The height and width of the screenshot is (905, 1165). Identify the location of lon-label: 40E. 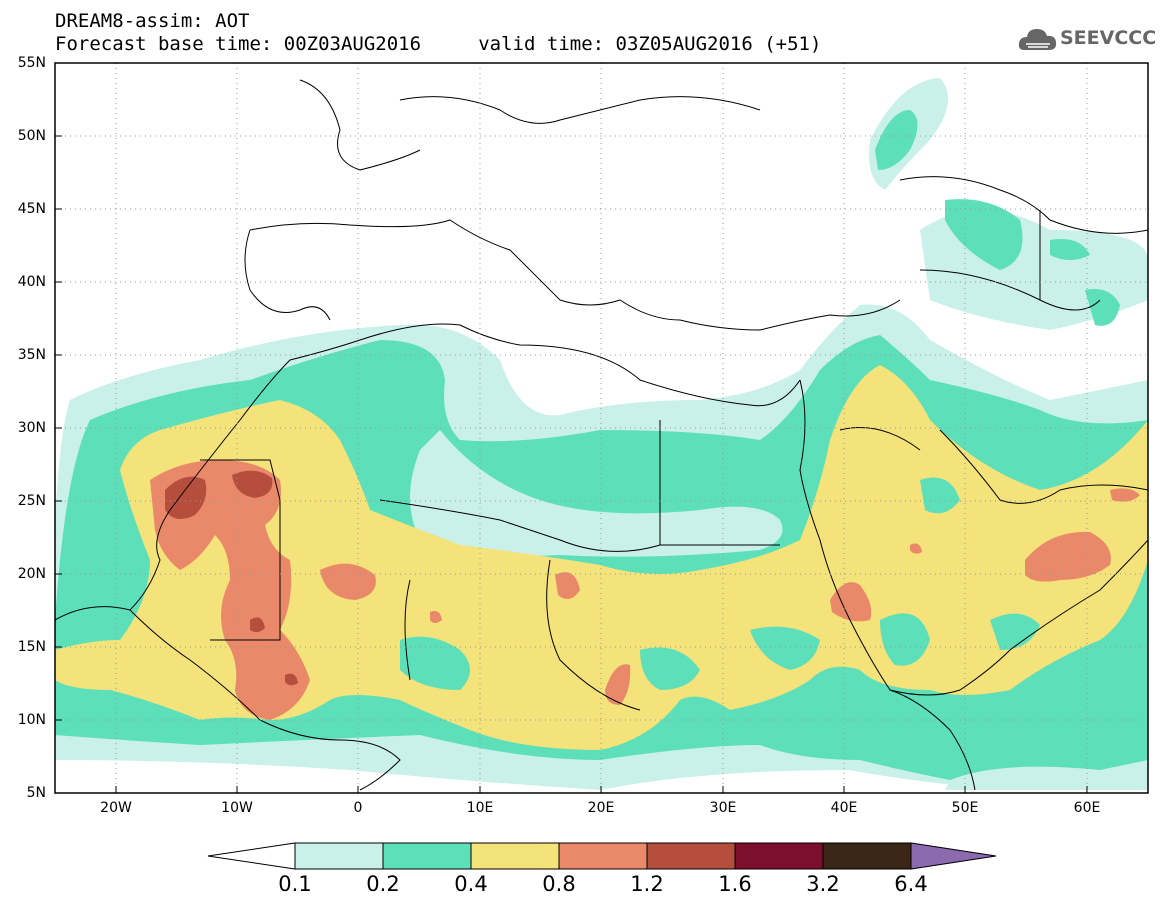
(844, 808).